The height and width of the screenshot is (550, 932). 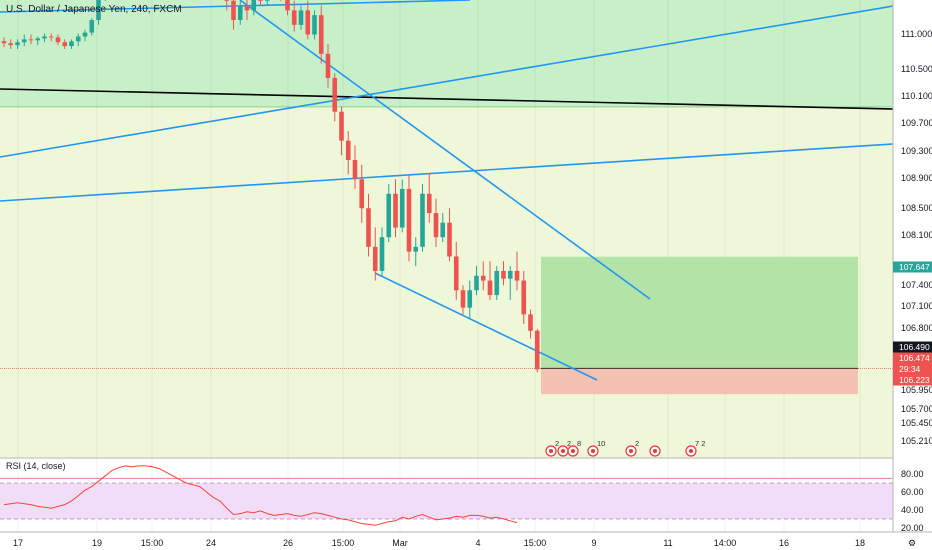 What do you see at coordinates (596, 448) in the screenshot?
I see `event-marker: 10` at bounding box center [596, 448].